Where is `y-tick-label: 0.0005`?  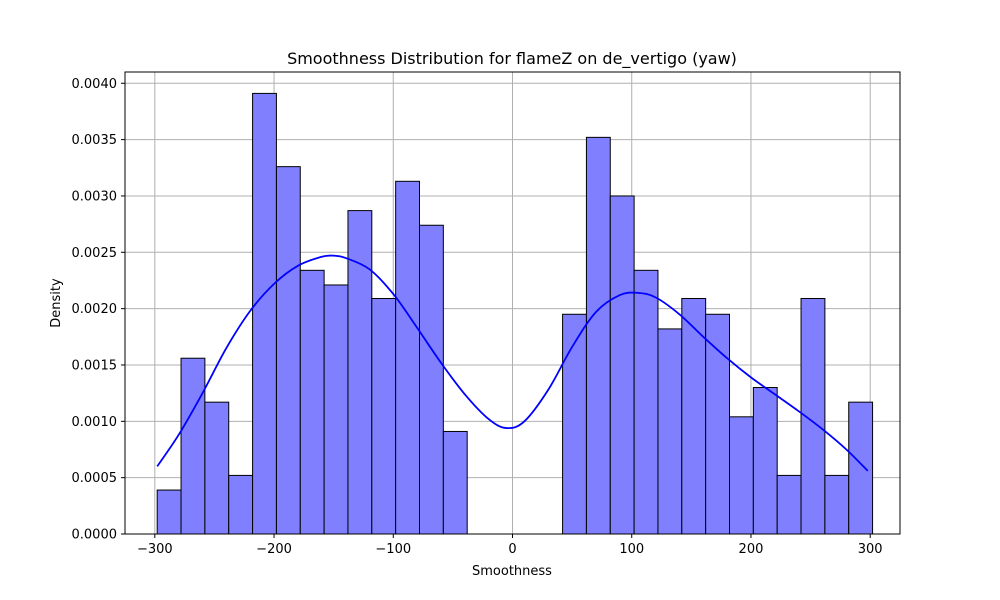
y-tick-label: 0.0005 is located at coordinates (95, 478).